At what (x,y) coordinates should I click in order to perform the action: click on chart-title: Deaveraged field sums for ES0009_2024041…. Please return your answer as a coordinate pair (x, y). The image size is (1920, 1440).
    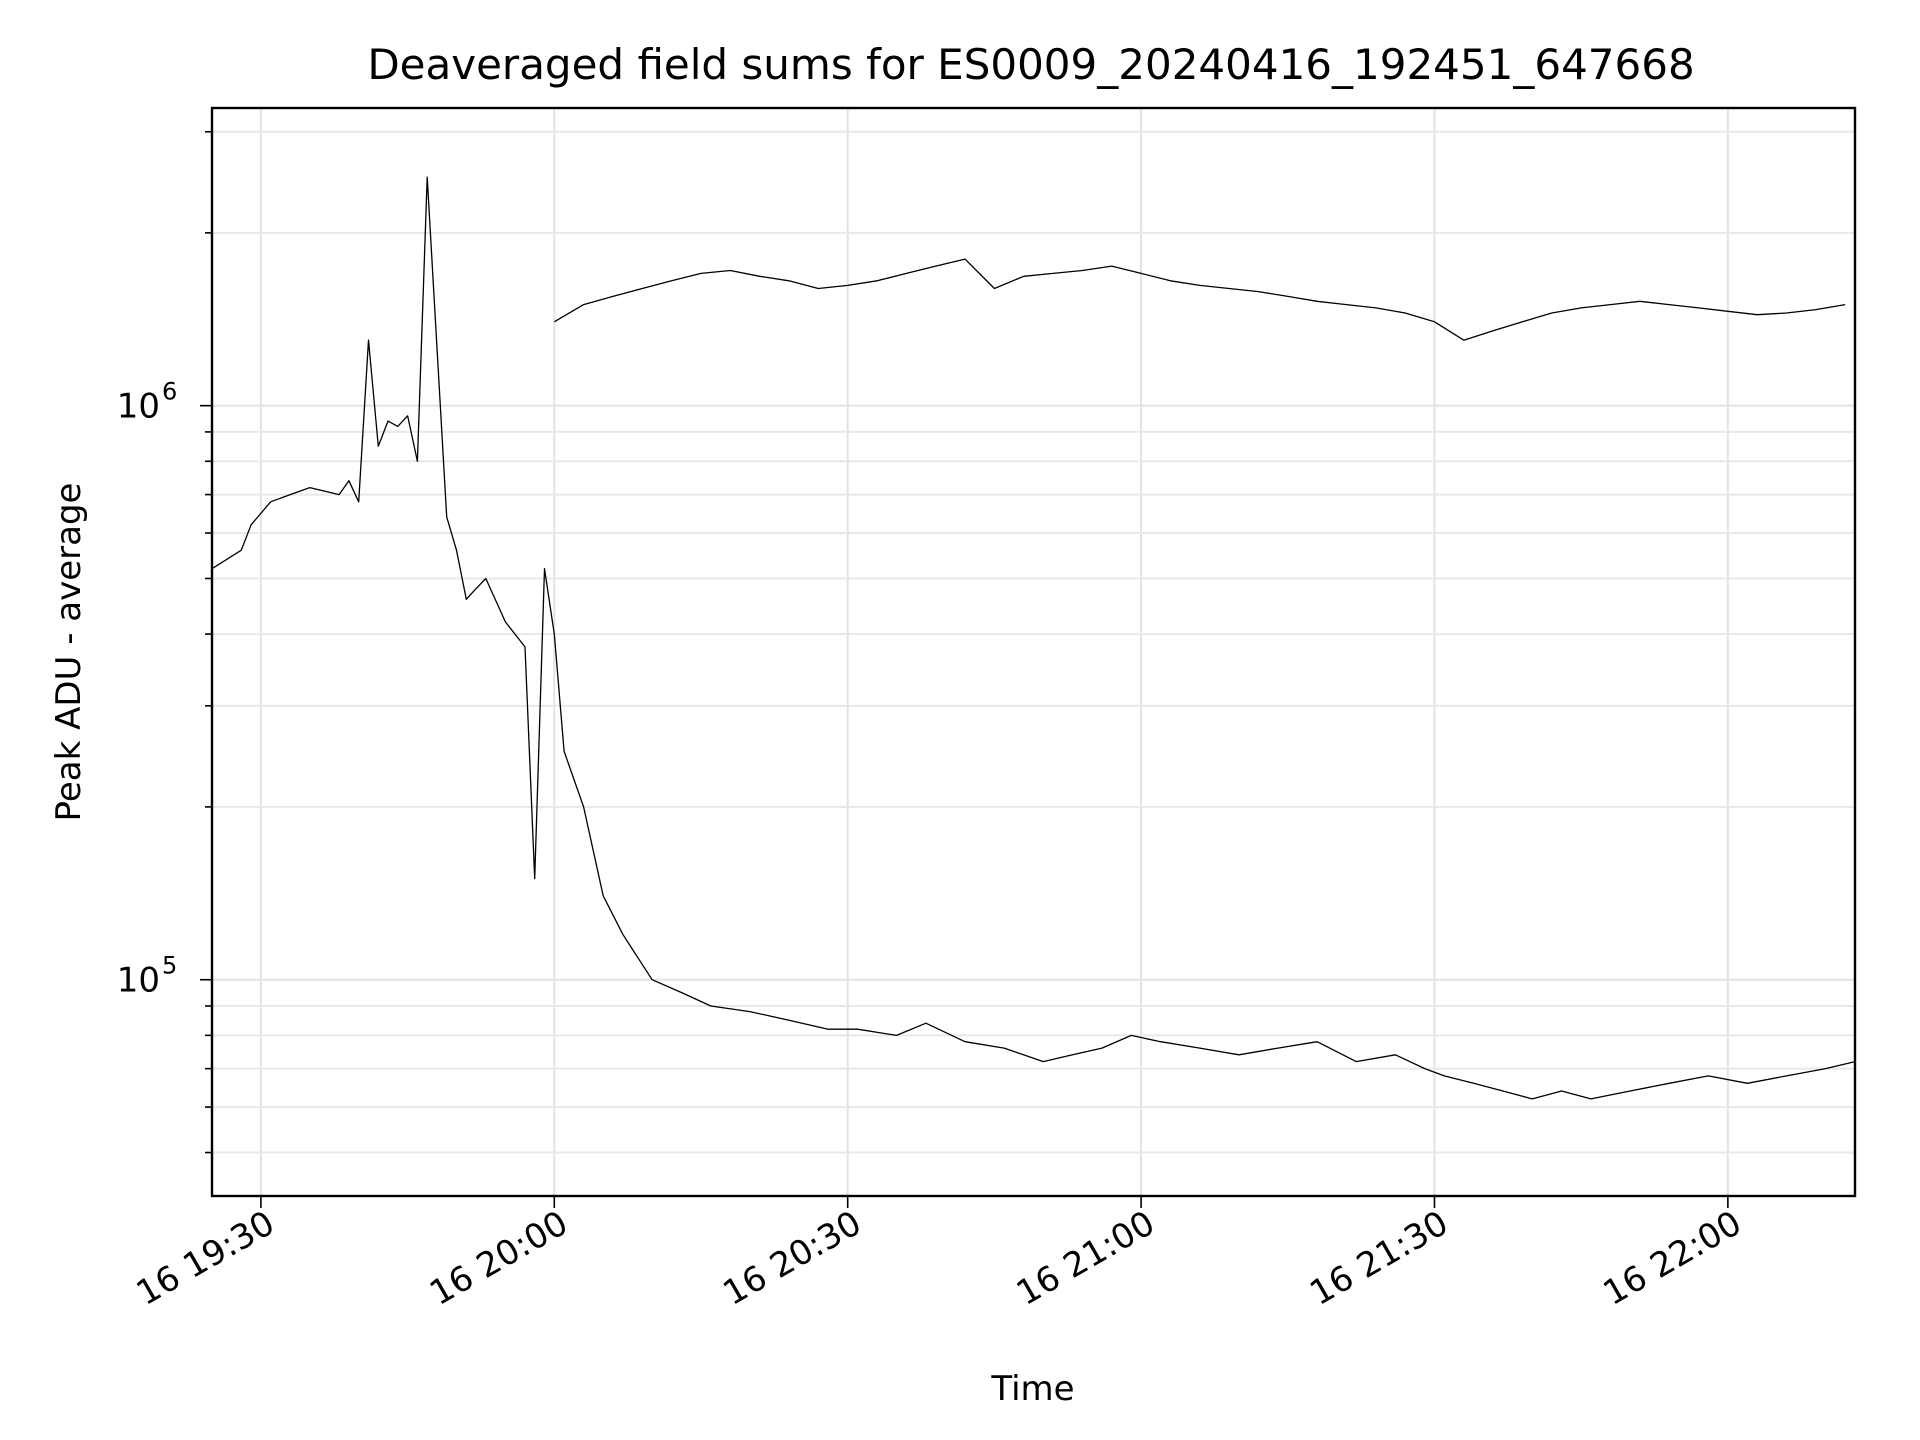
    Looking at the image, I should click on (1030, 64).